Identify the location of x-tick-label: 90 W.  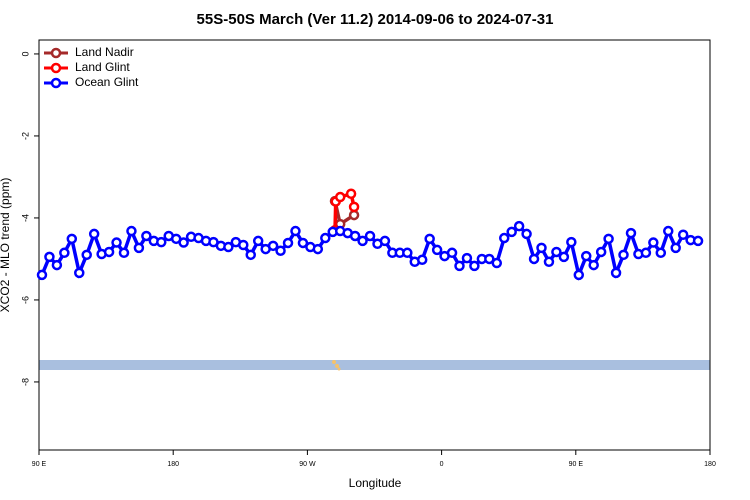
(307, 464).